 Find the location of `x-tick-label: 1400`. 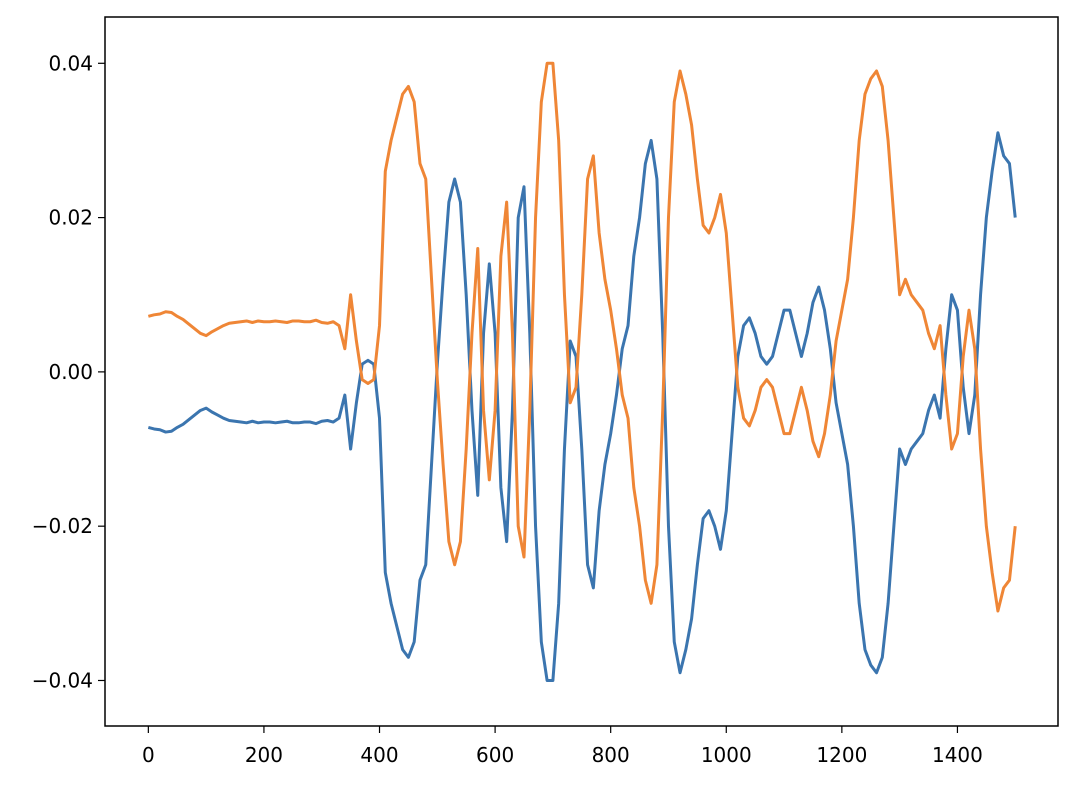

x-tick-label: 1400 is located at coordinates (957, 755).